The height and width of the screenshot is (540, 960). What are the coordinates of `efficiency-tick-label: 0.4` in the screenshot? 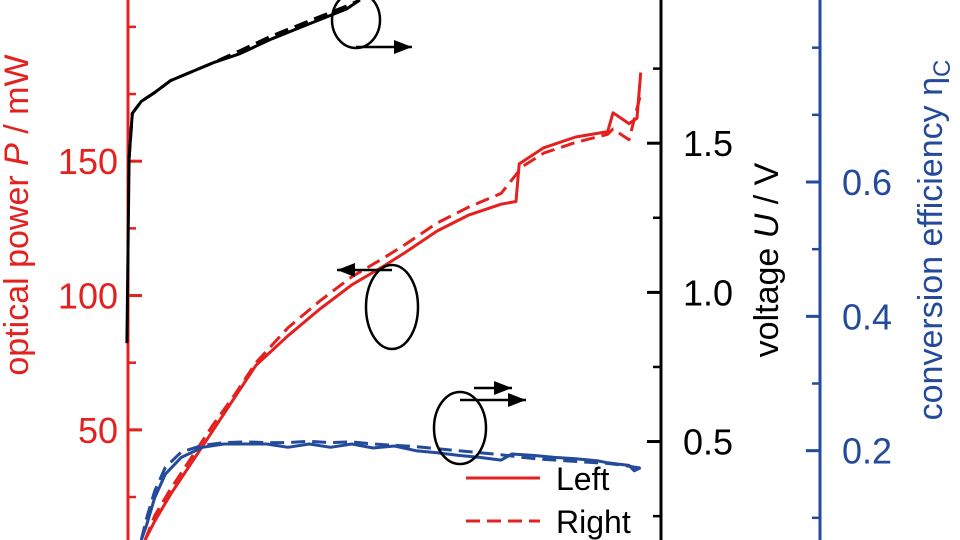 It's located at (867, 316).